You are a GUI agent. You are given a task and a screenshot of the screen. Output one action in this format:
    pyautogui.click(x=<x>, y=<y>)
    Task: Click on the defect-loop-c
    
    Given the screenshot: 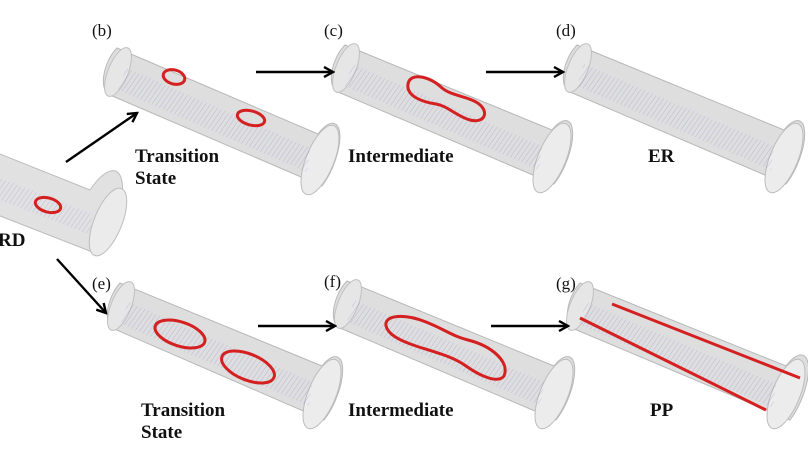 What is the action you would take?
    pyautogui.click(x=446, y=99)
    